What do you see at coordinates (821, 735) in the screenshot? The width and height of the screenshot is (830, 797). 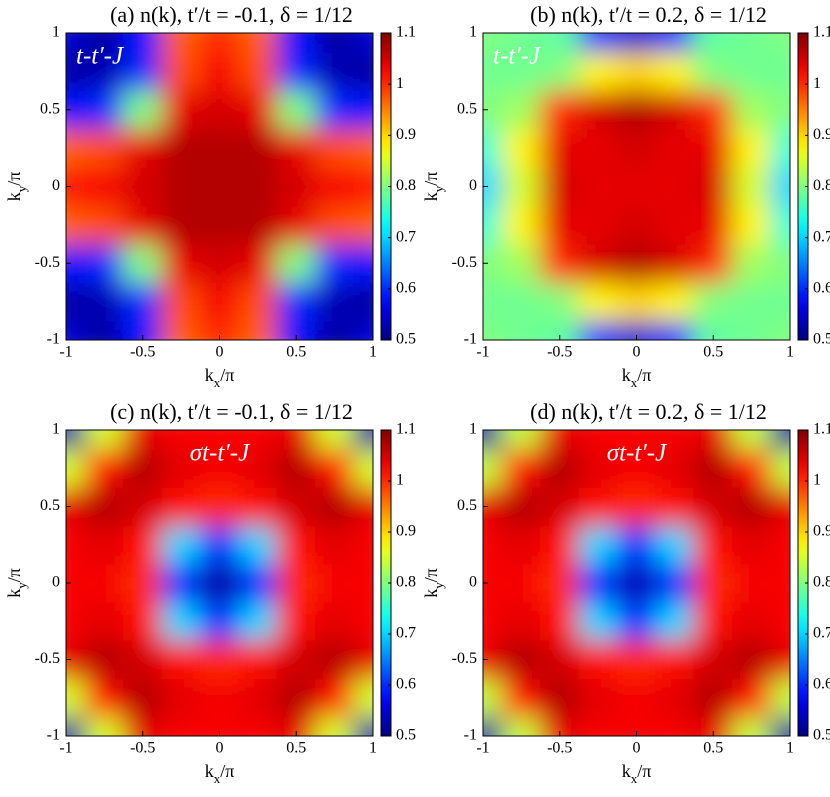 I see `colorbar-tick-label: 0.5` at bounding box center [821, 735].